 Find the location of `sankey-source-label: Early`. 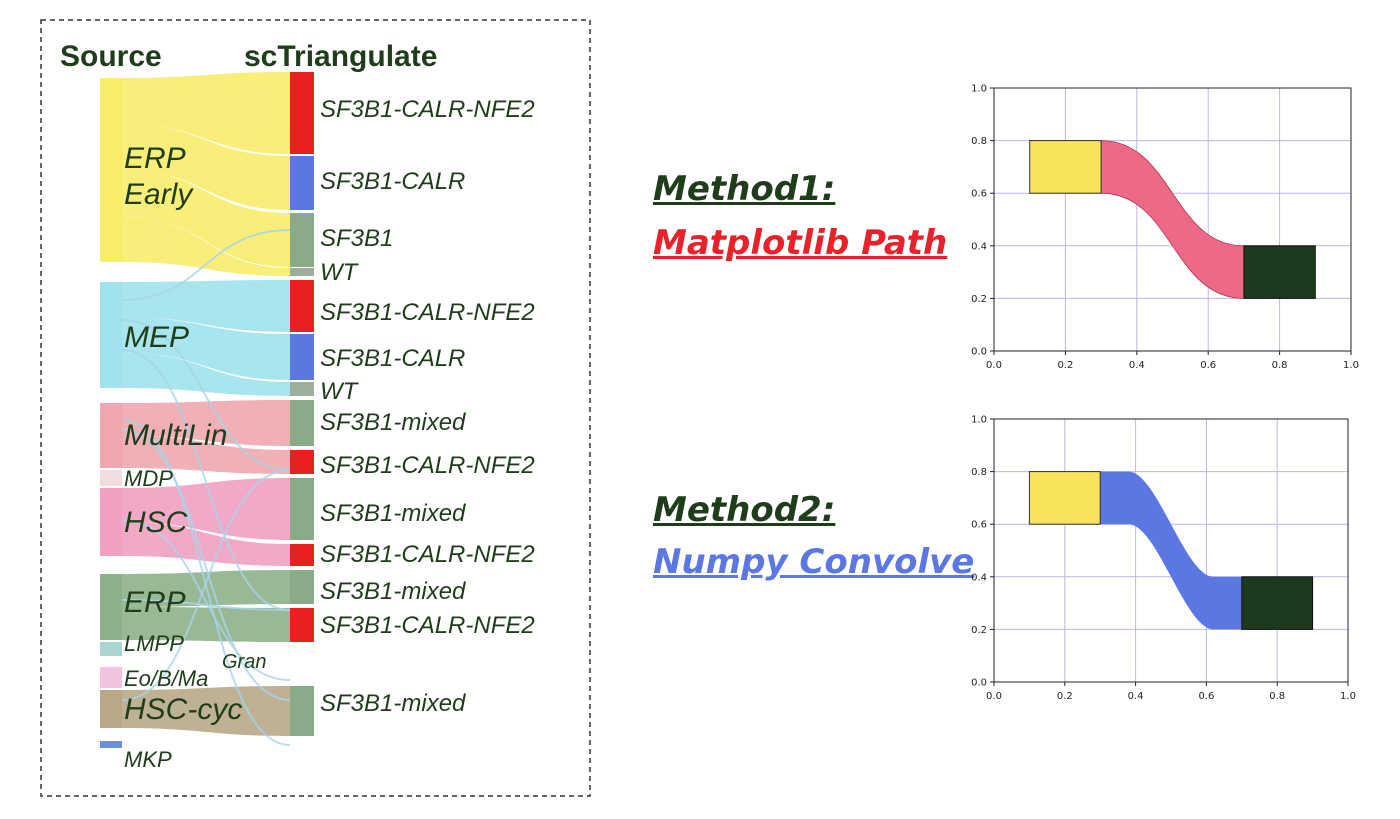

sankey-source-label: Early is located at coordinates (159, 194).